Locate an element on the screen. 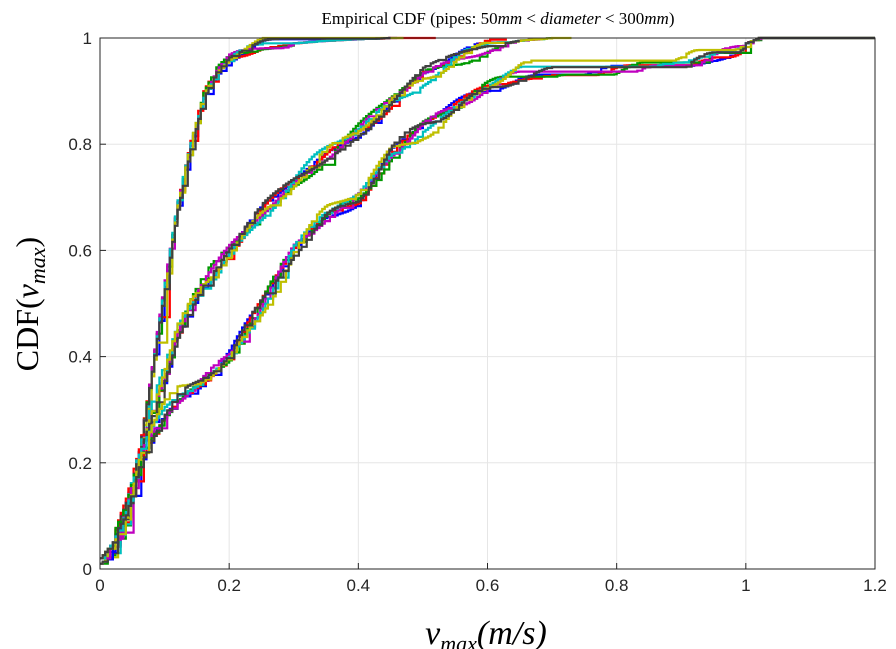 The width and height of the screenshot is (896, 649). y-tick-label: 1 is located at coordinates (87, 38).